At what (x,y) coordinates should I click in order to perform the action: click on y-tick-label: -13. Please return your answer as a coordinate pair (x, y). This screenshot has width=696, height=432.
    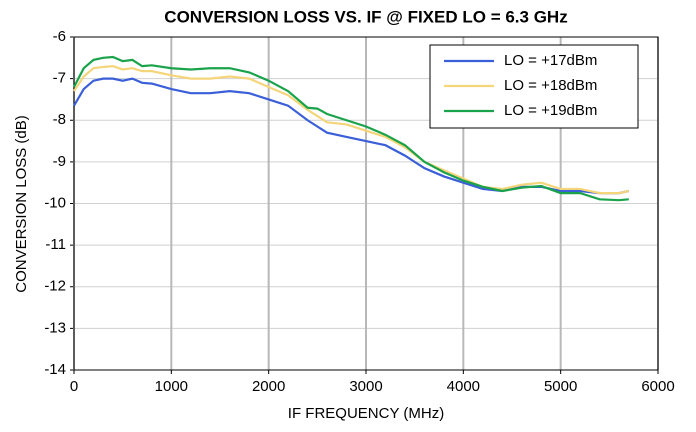
    Looking at the image, I should click on (55, 327).